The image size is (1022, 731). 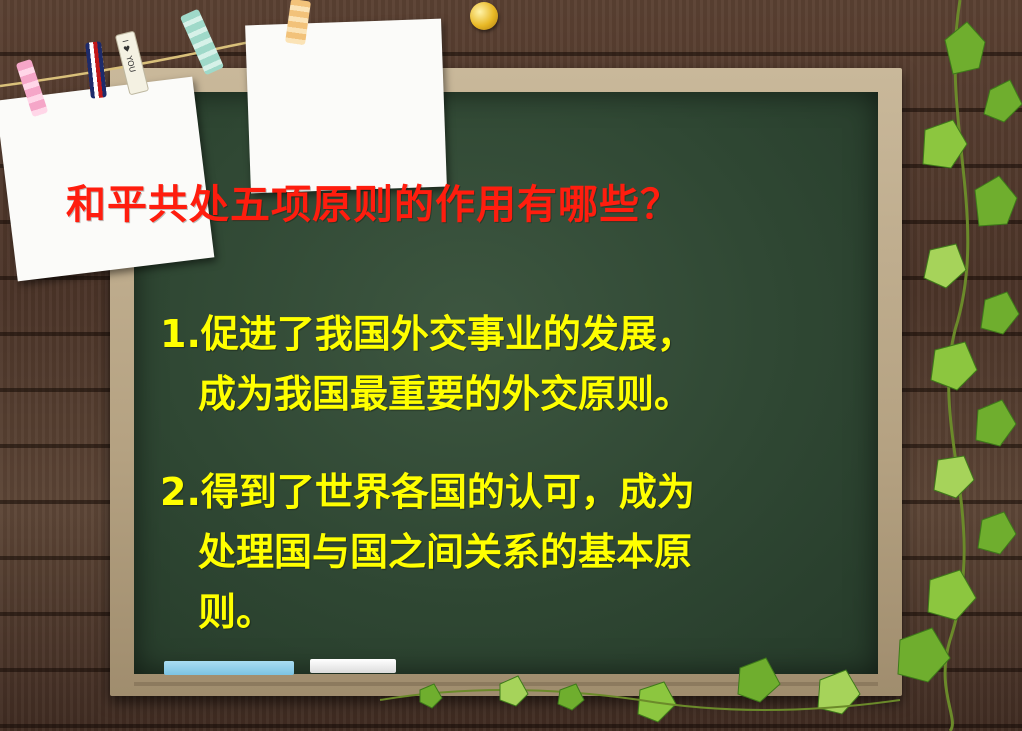 What do you see at coordinates (484, 16) in the screenshot?
I see `pushpin-icon` at bounding box center [484, 16].